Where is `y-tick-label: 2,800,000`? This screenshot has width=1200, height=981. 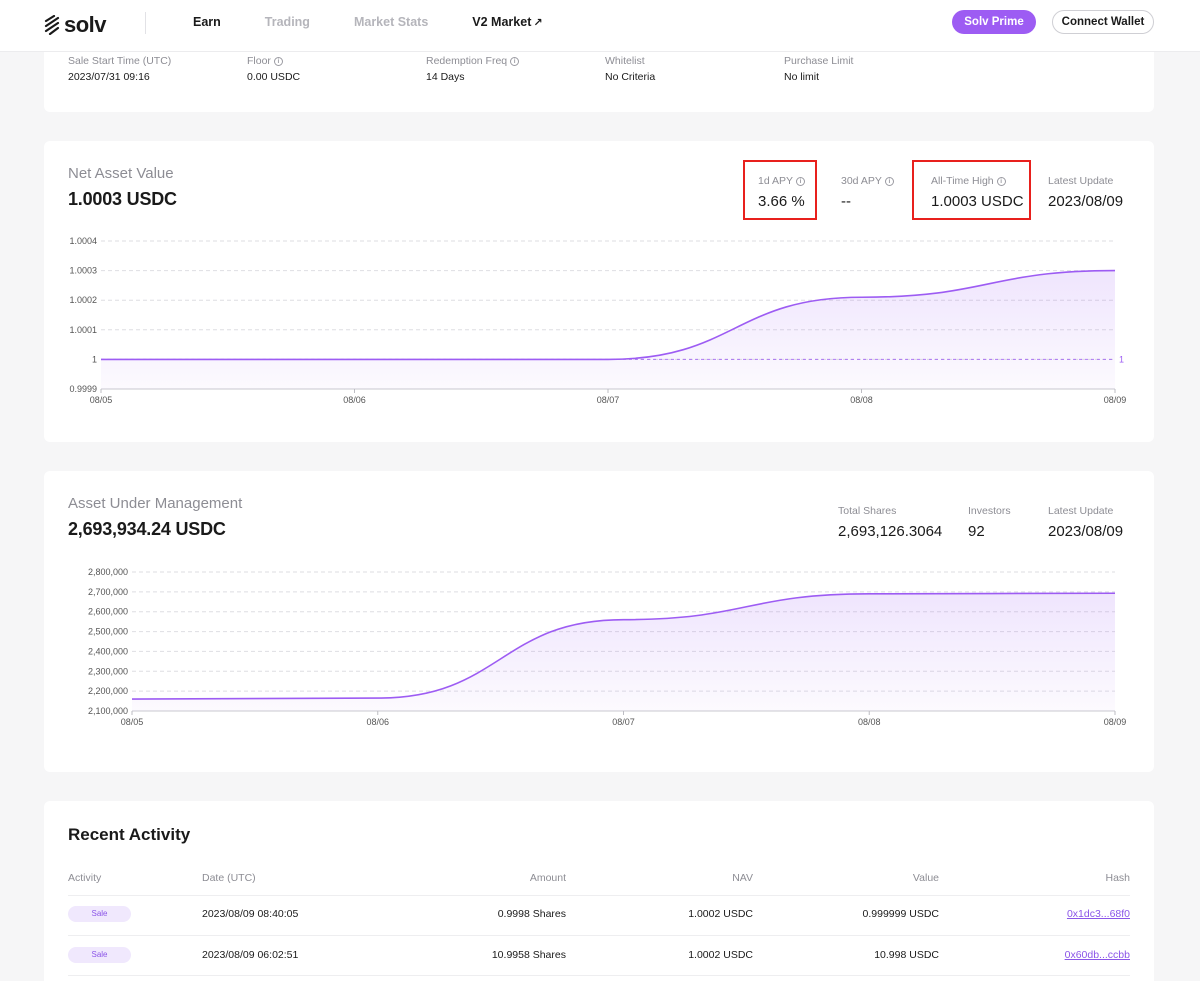 y-tick-label: 2,800,000 is located at coordinates (108, 572).